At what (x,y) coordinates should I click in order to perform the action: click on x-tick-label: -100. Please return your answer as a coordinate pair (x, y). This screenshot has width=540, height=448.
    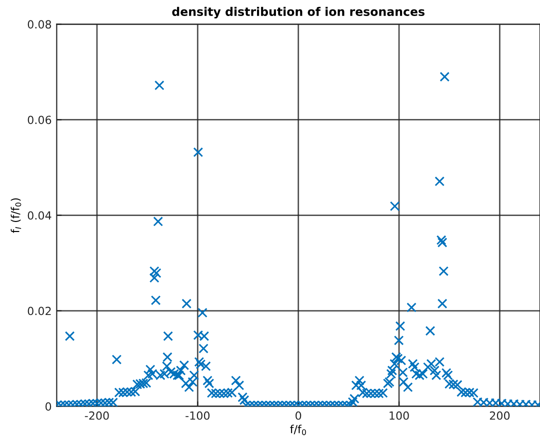
    Looking at the image, I should click on (198, 415).